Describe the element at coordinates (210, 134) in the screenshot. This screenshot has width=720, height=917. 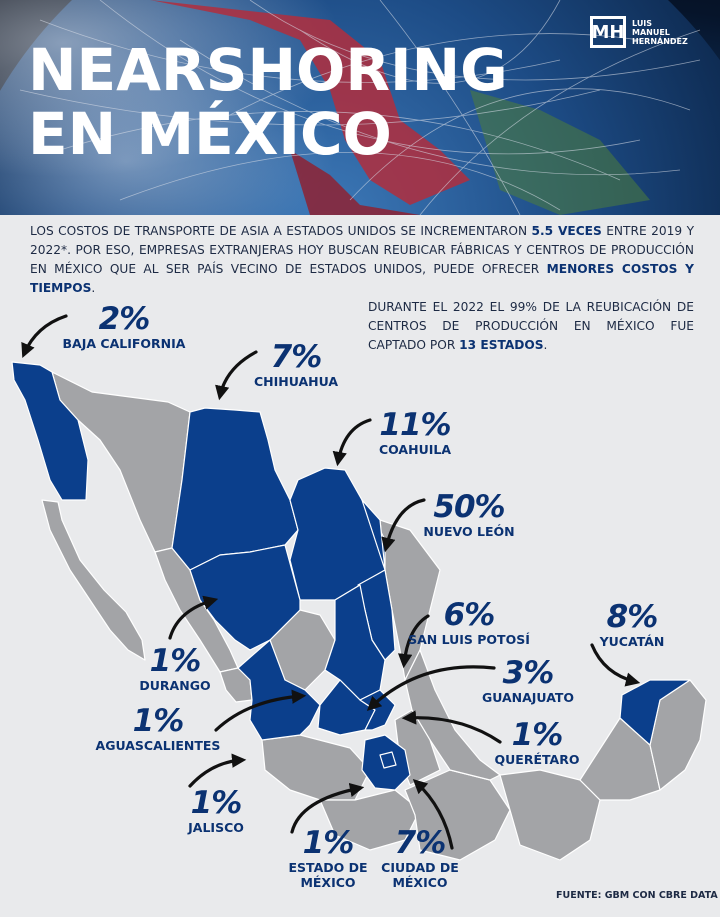
I see `title-line-2: EN MÉXICO` at that location.